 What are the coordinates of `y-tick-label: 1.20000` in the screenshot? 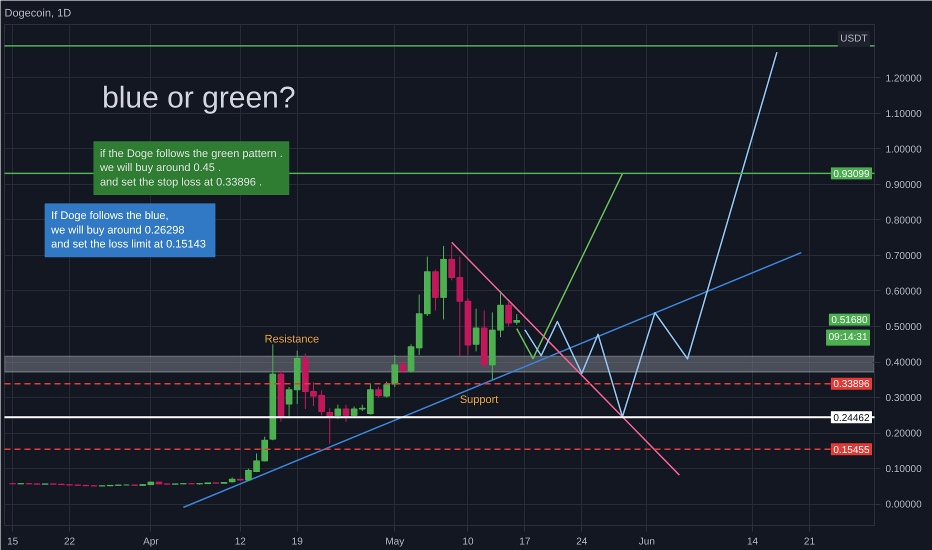 It's located at (904, 78).